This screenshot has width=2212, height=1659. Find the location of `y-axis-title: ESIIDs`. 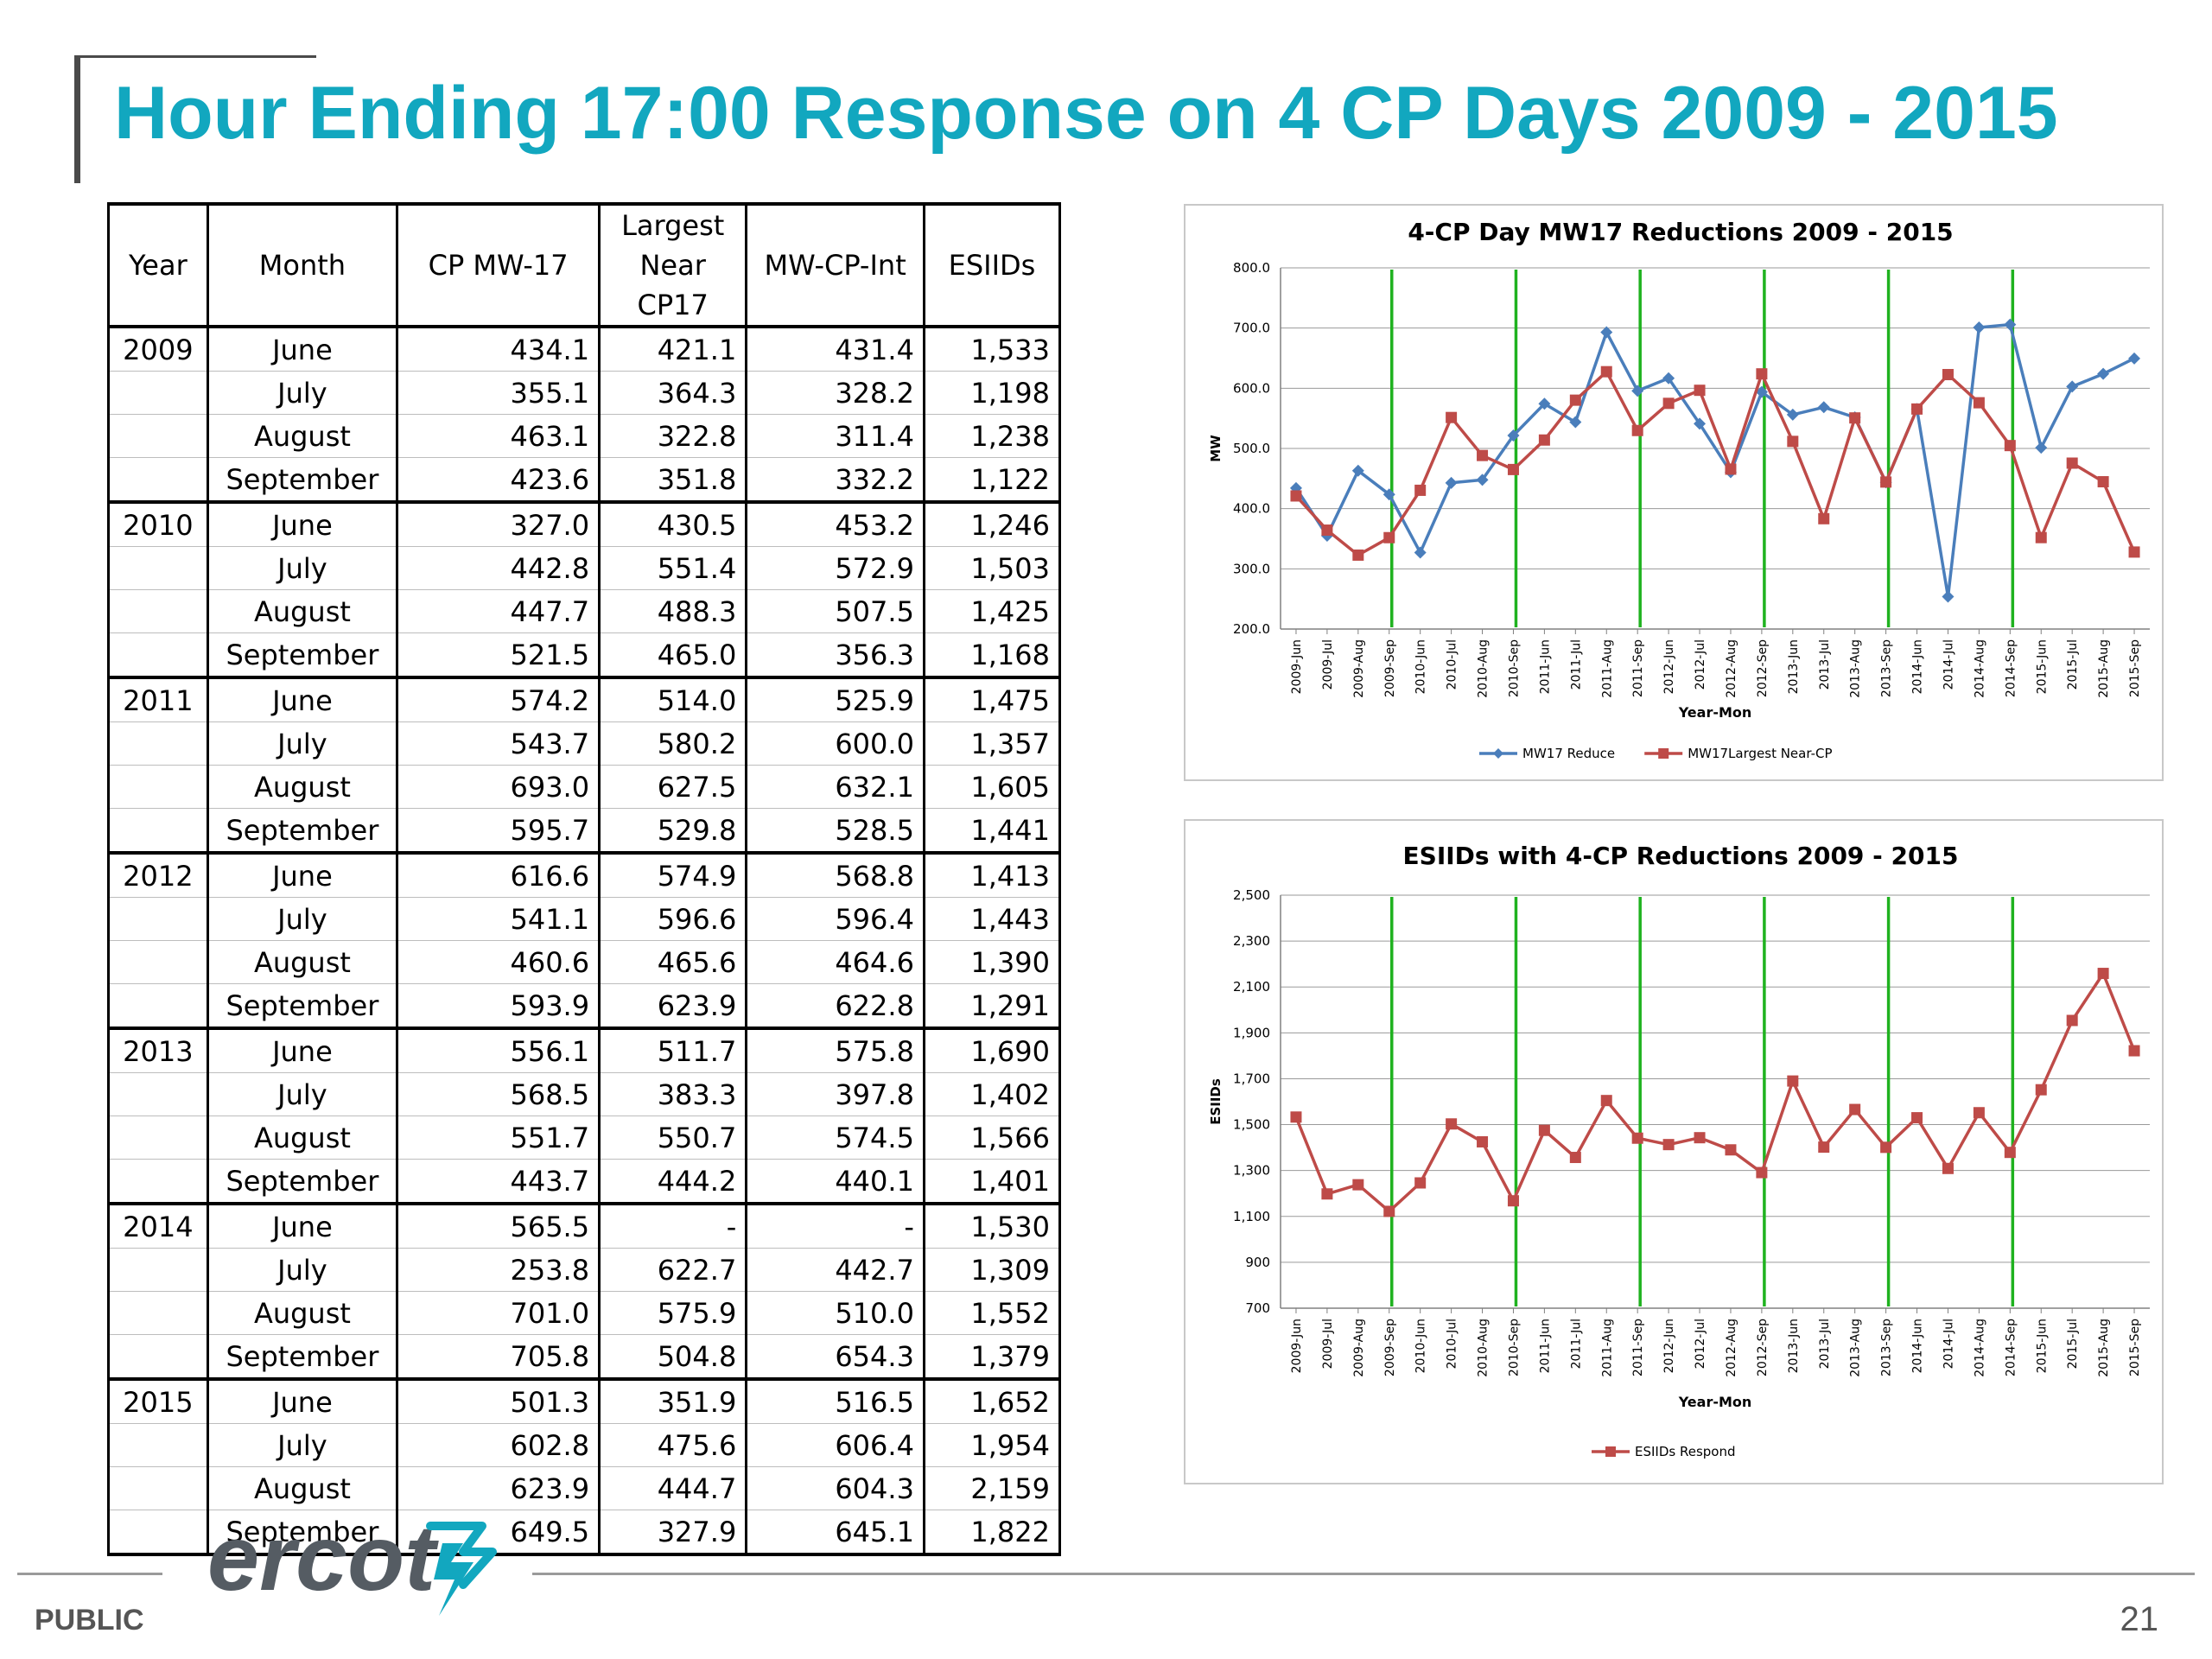

y-axis-title: ESIIDs is located at coordinates (1216, 1101).